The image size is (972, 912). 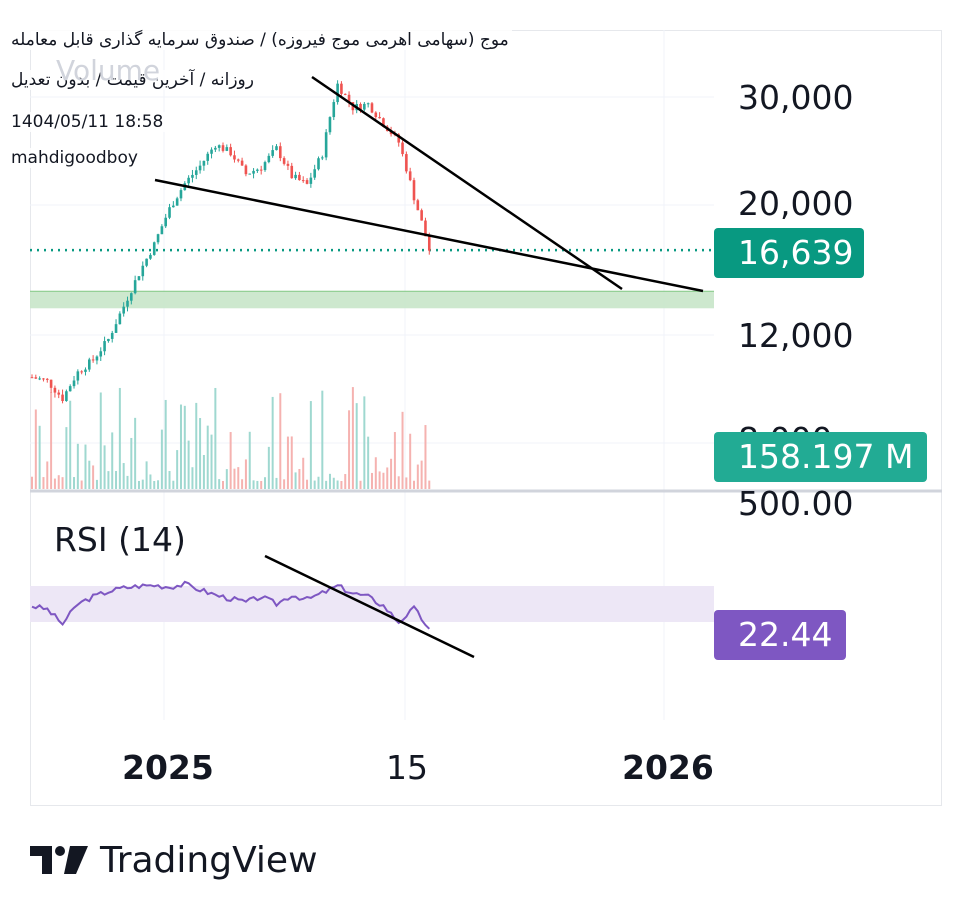 I want to click on last-price-tag: 16,639, so click(x=789, y=253).